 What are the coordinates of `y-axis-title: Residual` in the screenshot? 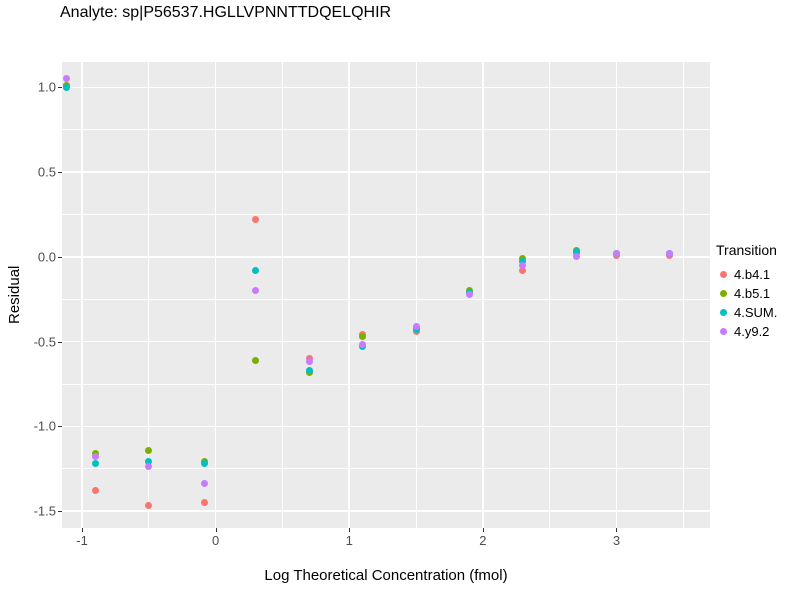 It's located at (14, 295).